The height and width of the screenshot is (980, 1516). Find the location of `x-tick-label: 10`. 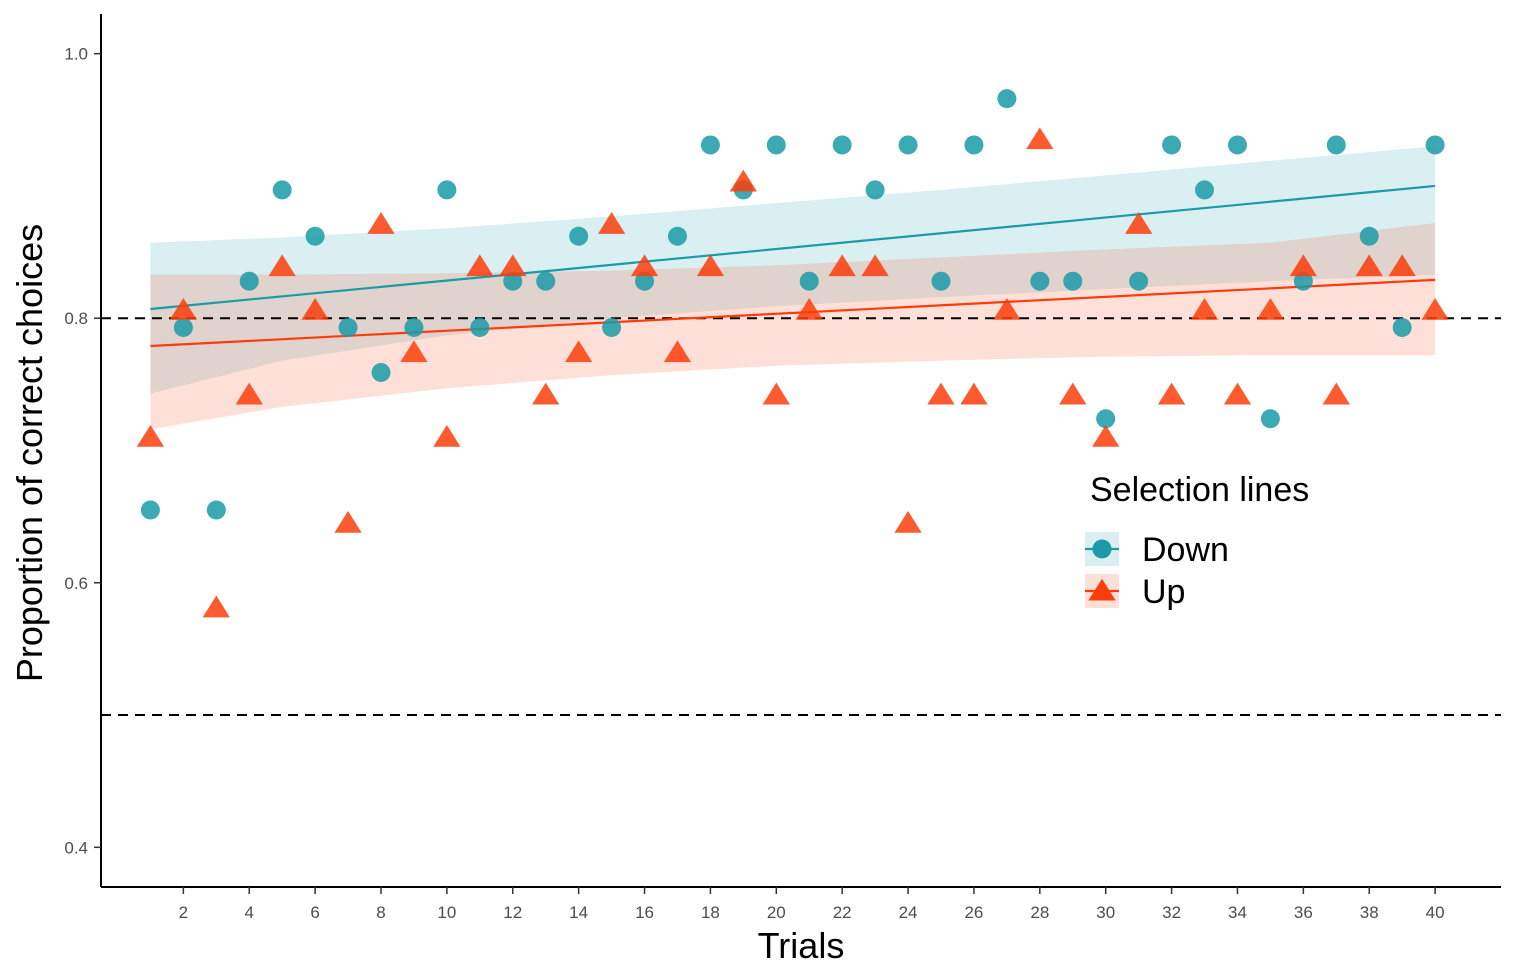

x-tick-label: 10 is located at coordinates (446, 912).